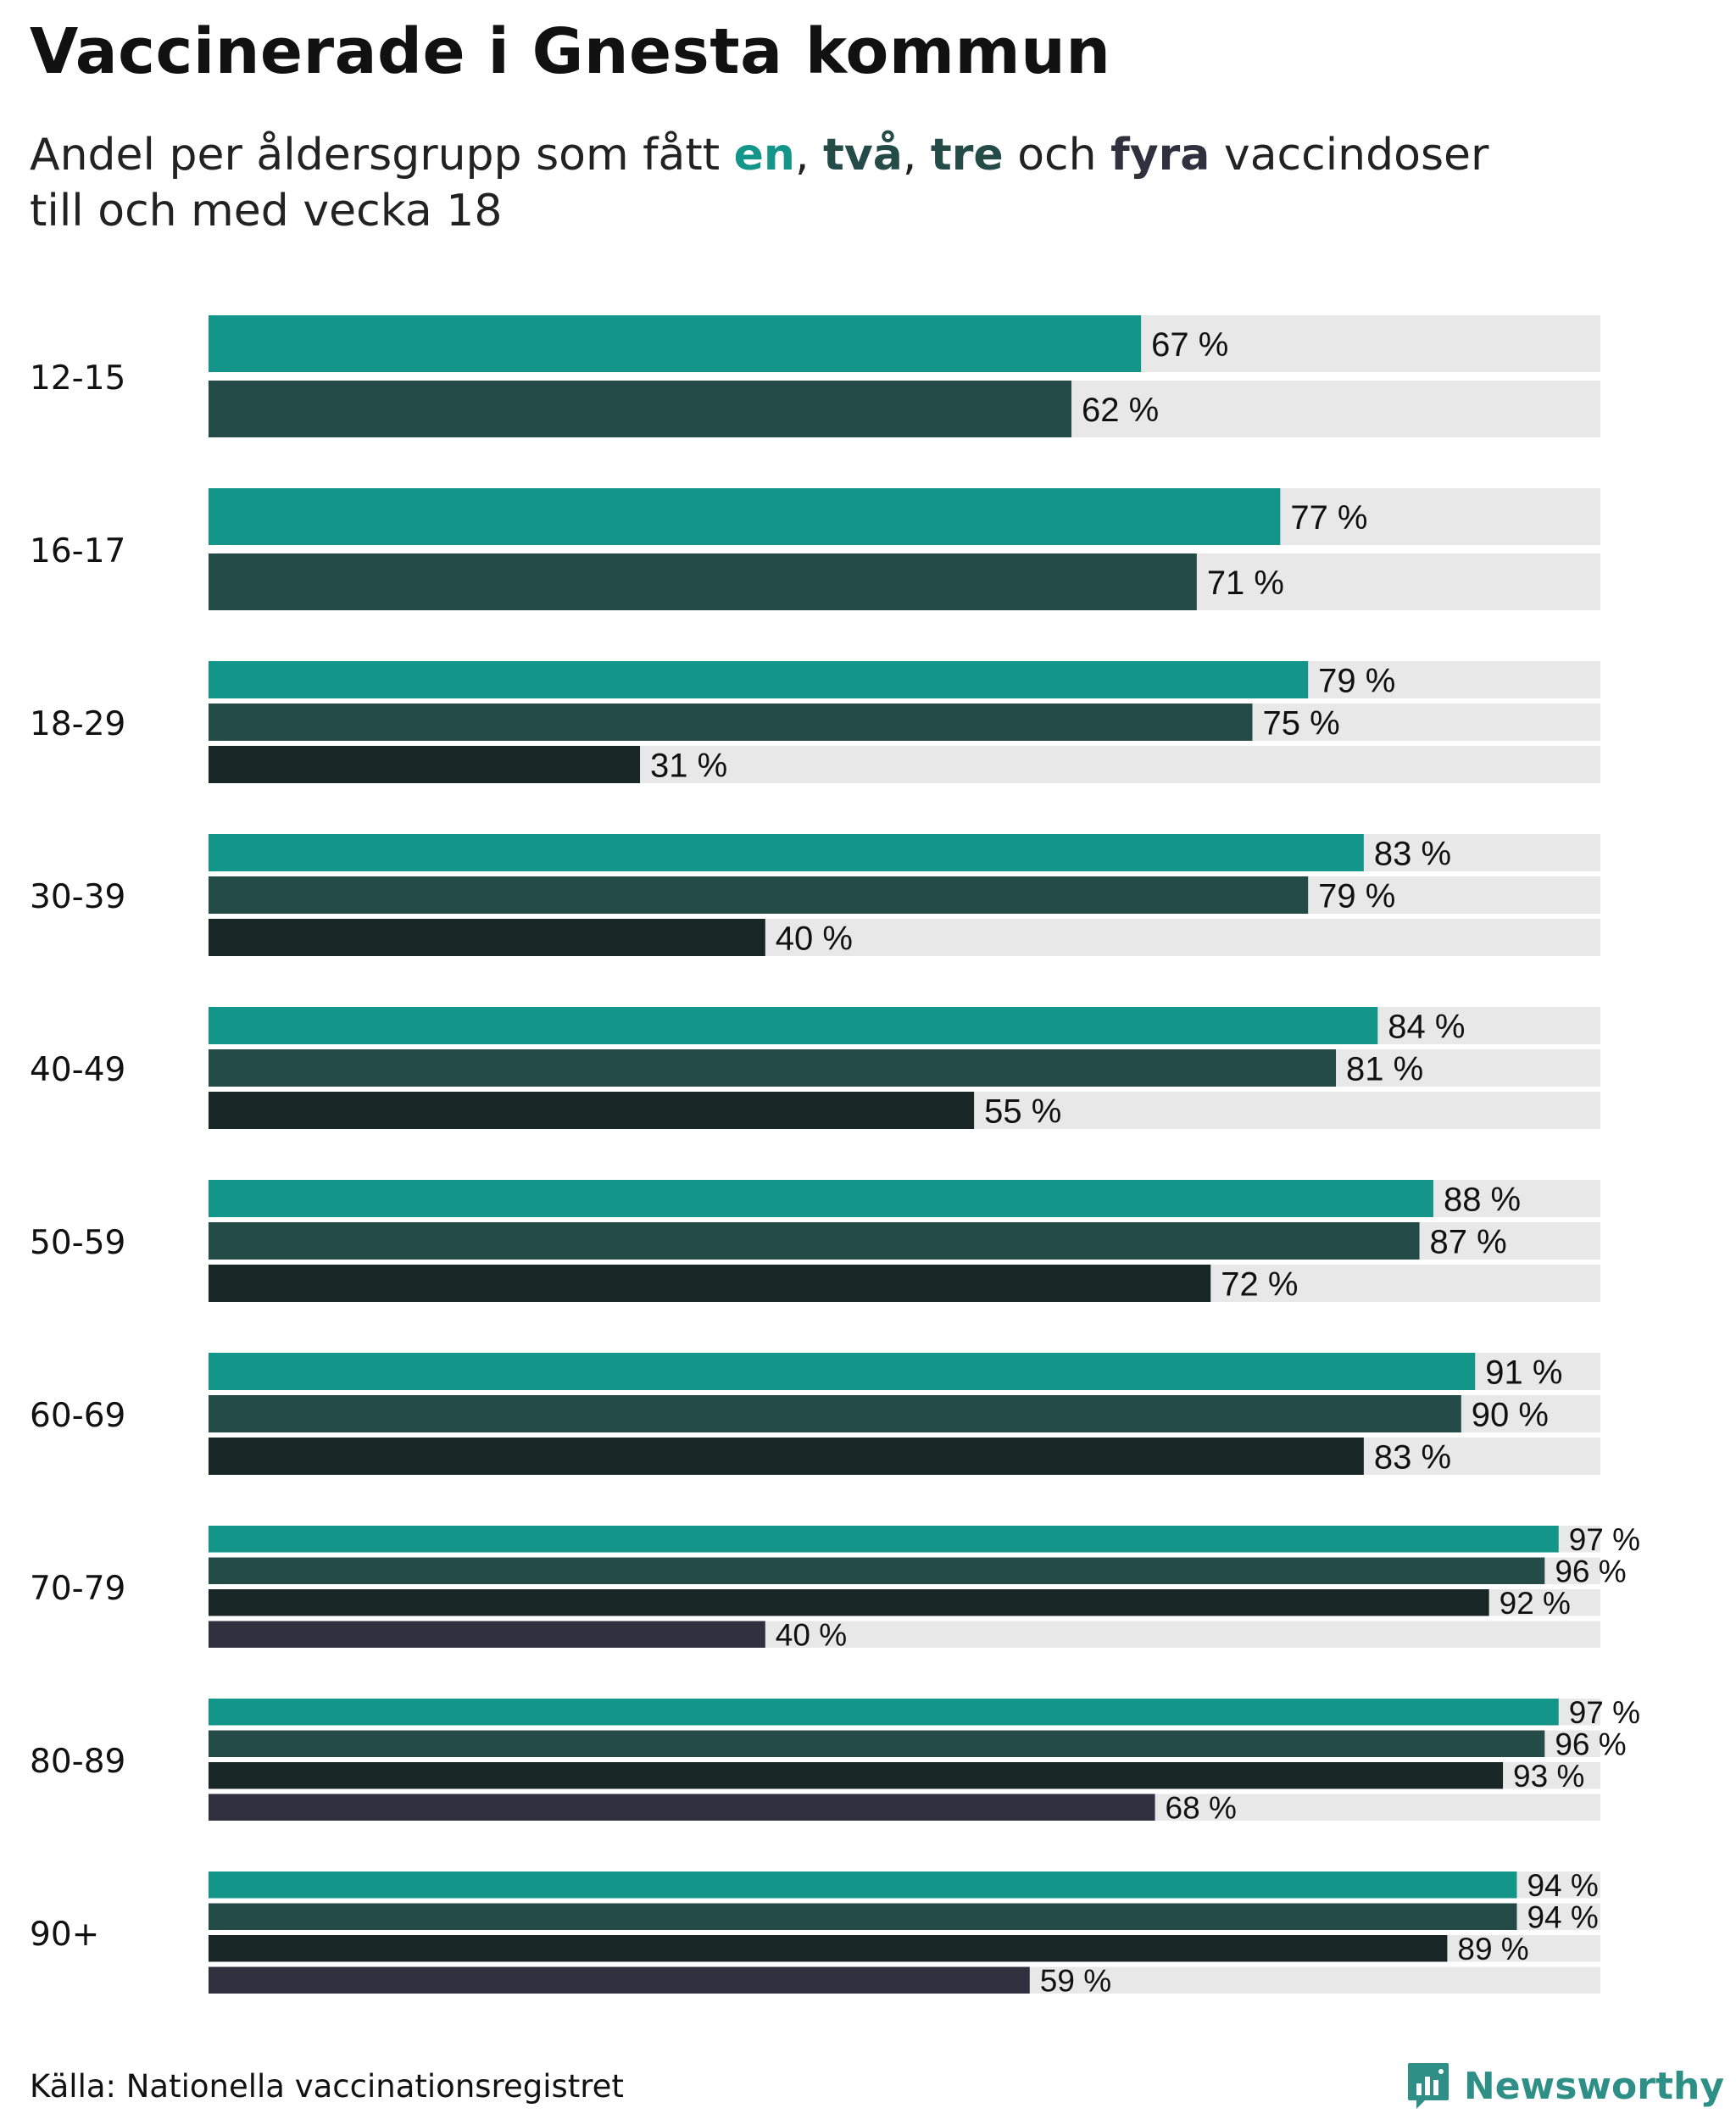 The width and height of the screenshot is (1736, 2119). What do you see at coordinates (266, 211) in the screenshot?
I see `subtitle-line-2: till och med vecka 18` at bounding box center [266, 211].